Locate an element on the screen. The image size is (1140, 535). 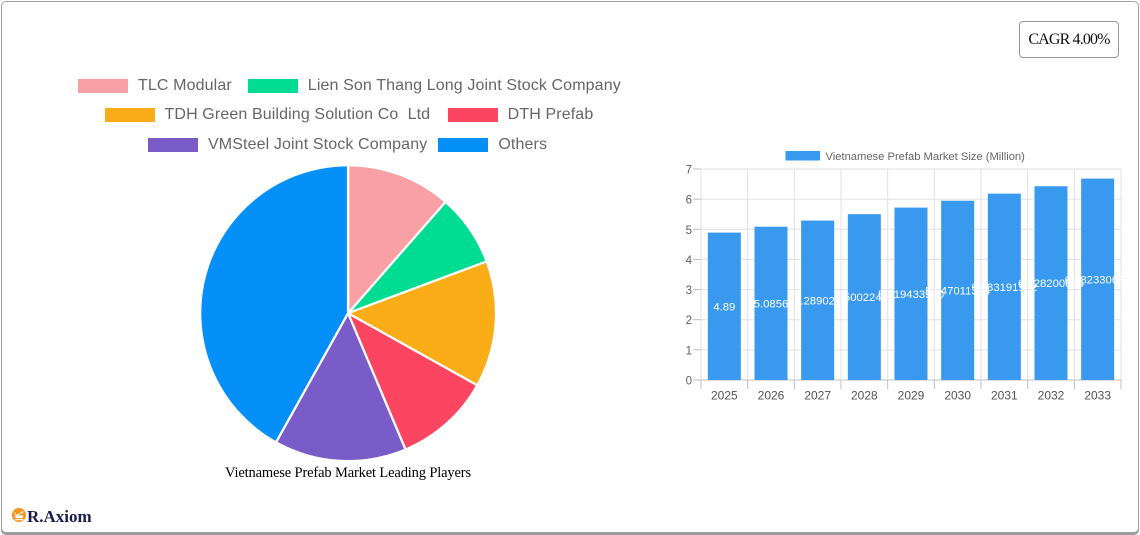
svg-text: 2028 is located at coordinates (864, 396).